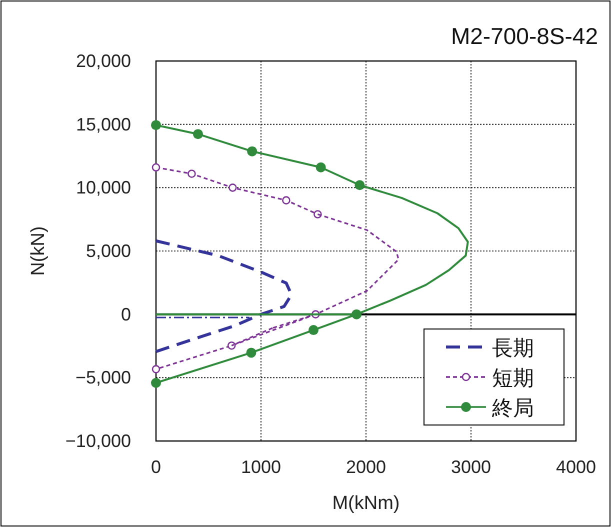  What do you see at coordinates (576, 467) in the screenshot?
I see `x-tick-label: 4000` at bounding box center [576, 467].